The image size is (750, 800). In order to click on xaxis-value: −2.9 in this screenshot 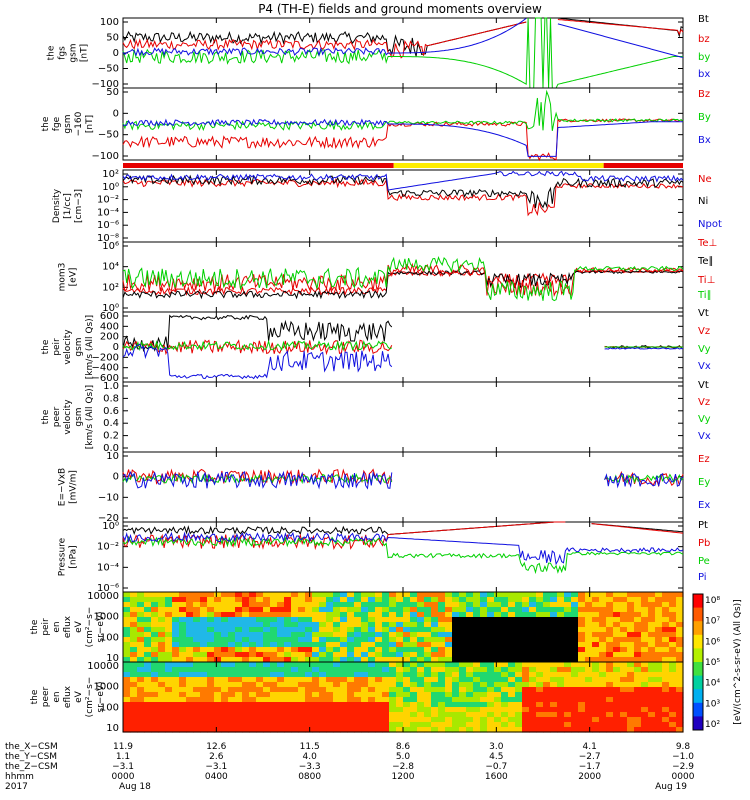, I will do `click(683, 767)`.